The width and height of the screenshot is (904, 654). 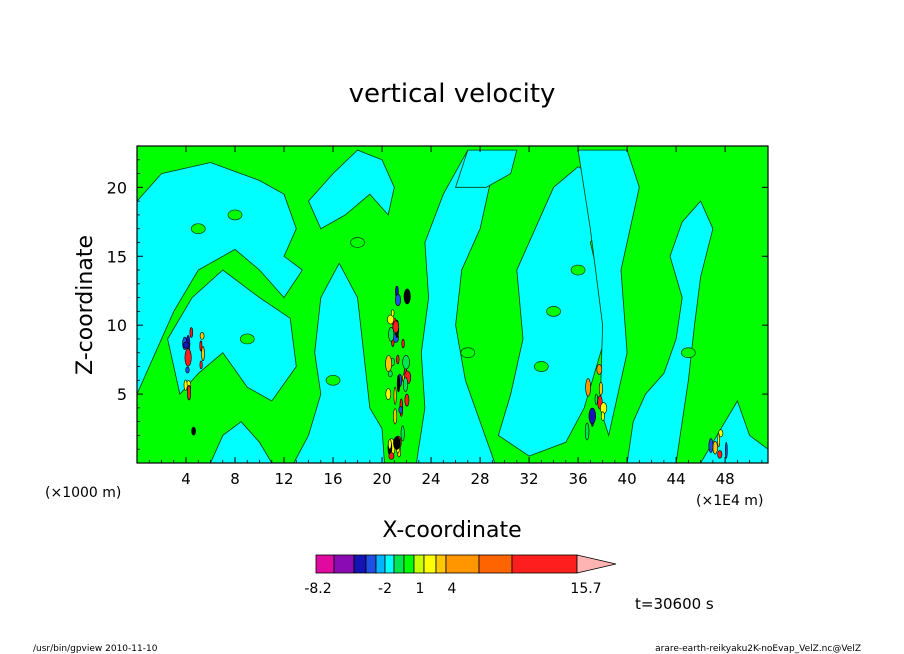 What do you see at coordinates (578, 479) in the screenshot?
I see `x-tick-label: 36` at bounding box center [578, 479].